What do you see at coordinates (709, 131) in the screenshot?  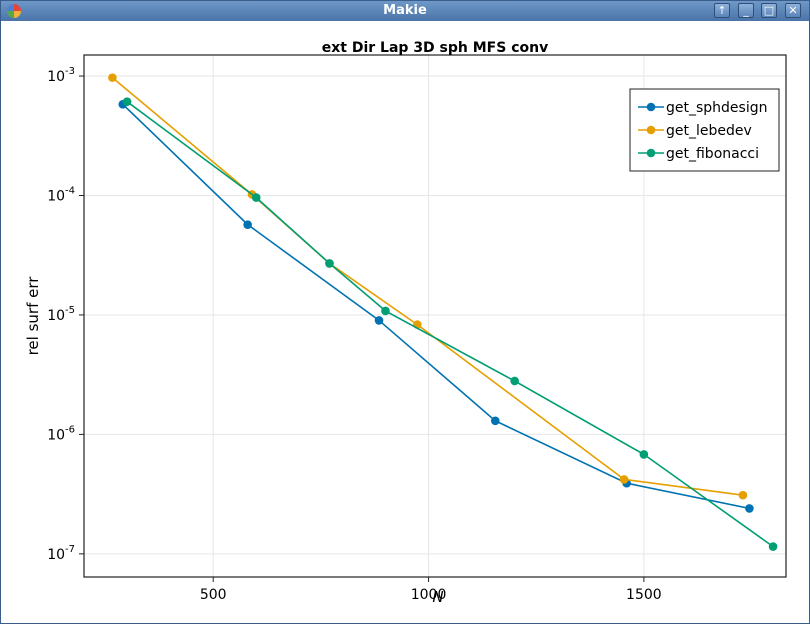 I see `legend-entry-label: get_lebedev` at bounding box center [709, 131].